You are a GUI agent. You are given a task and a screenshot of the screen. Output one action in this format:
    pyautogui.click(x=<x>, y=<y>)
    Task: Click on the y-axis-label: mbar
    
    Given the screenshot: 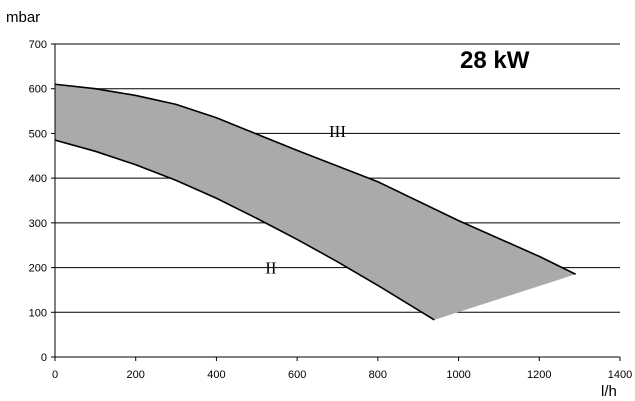 What is the action you would take?
    pyautogui.click(x=23, y=17)
    